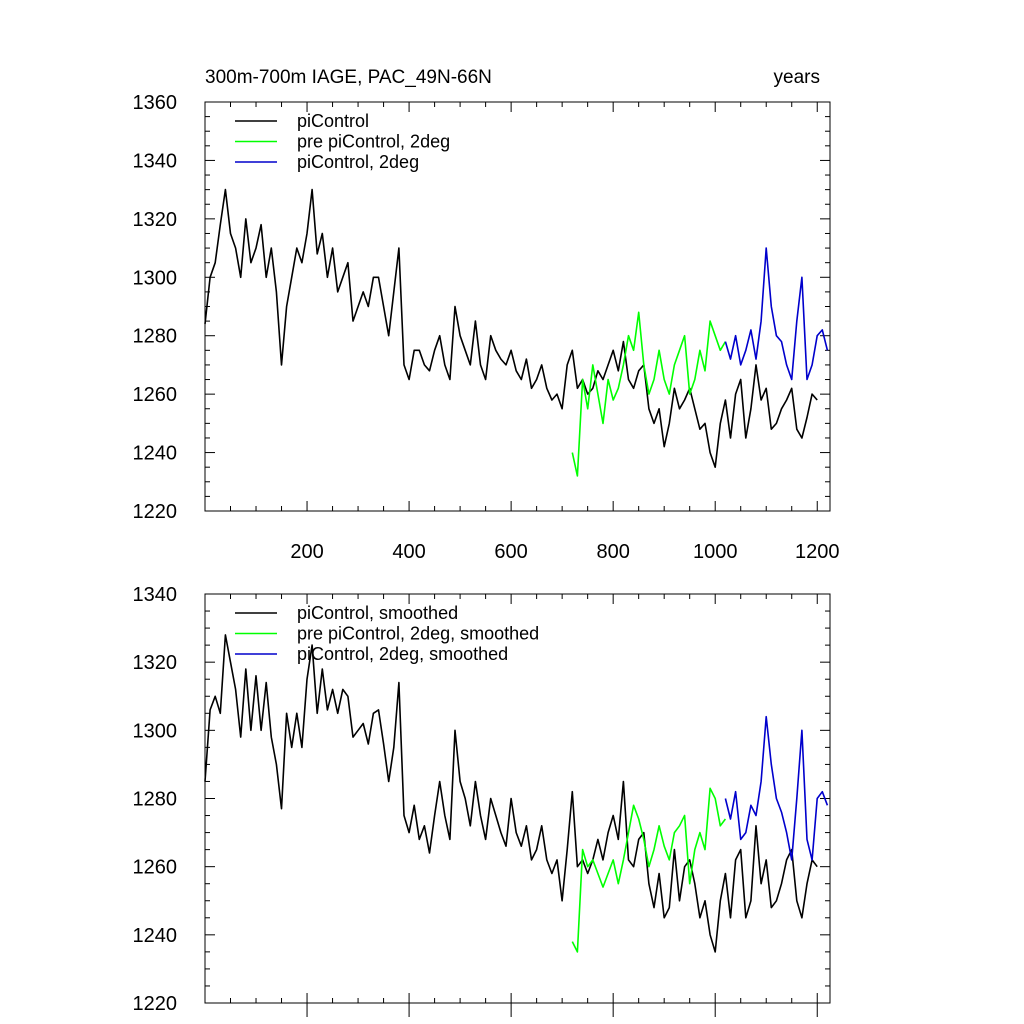  I want to click on panel2-legend-label-3: piControl, 2deg, smoothed, so click(402, 654).